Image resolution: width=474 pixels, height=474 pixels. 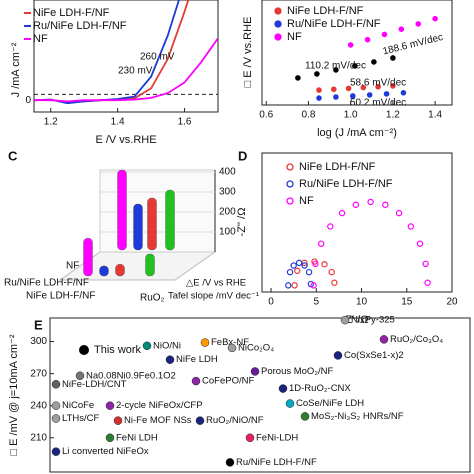 What do you see at coordinates (157, 211) in the screenshot?
I see `back-wall` at bounding box center [157, 211].